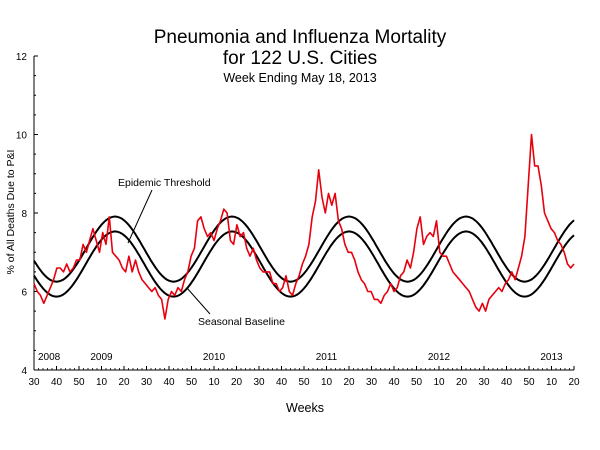  I want to click on y-tick-label: 8, so click(24, 214).